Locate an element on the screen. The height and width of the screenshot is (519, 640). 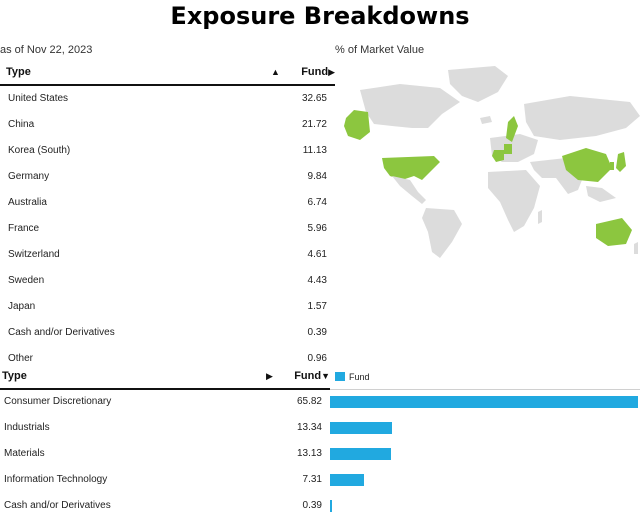
country-name: Cash and/or Derivatives is located at coordinates (61, 332).